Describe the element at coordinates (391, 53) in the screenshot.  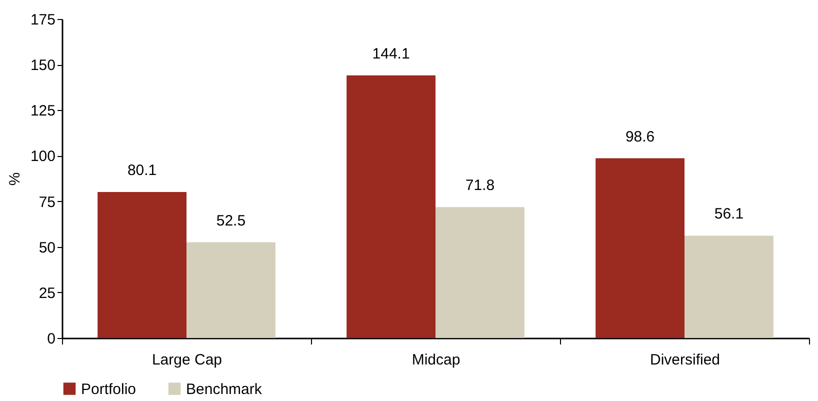
I see `data-label: 144.1` at that location.